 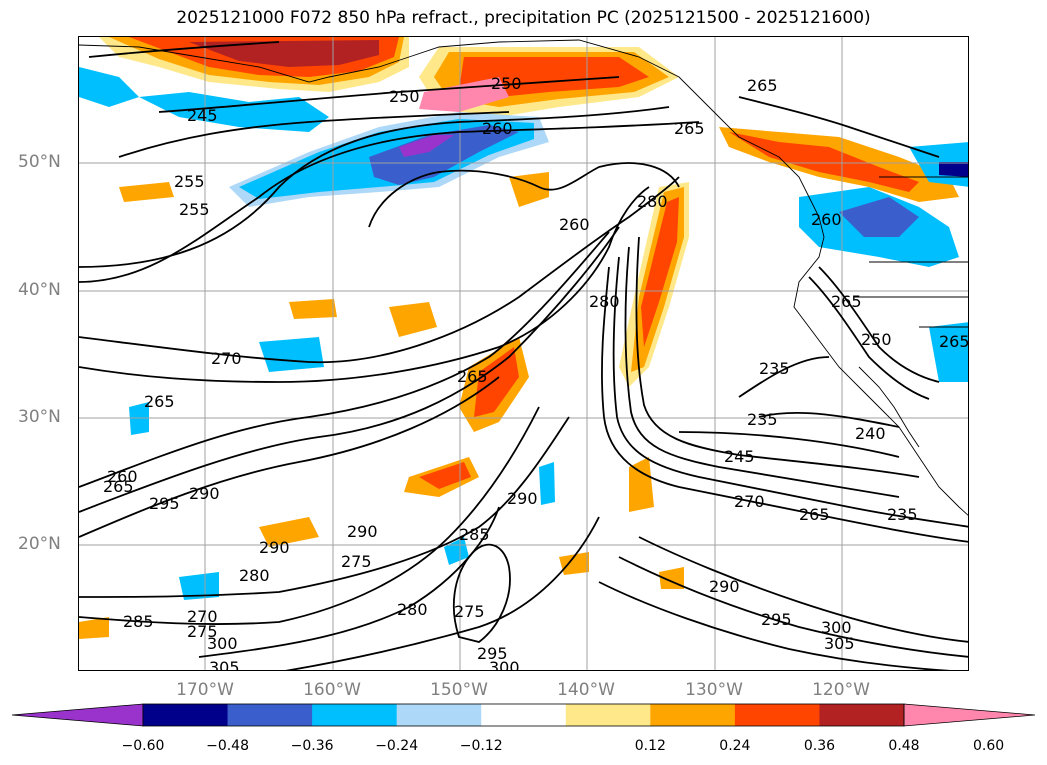 I want to click on colorbar-tick-label: 0.12, so click(x=650, y=746).